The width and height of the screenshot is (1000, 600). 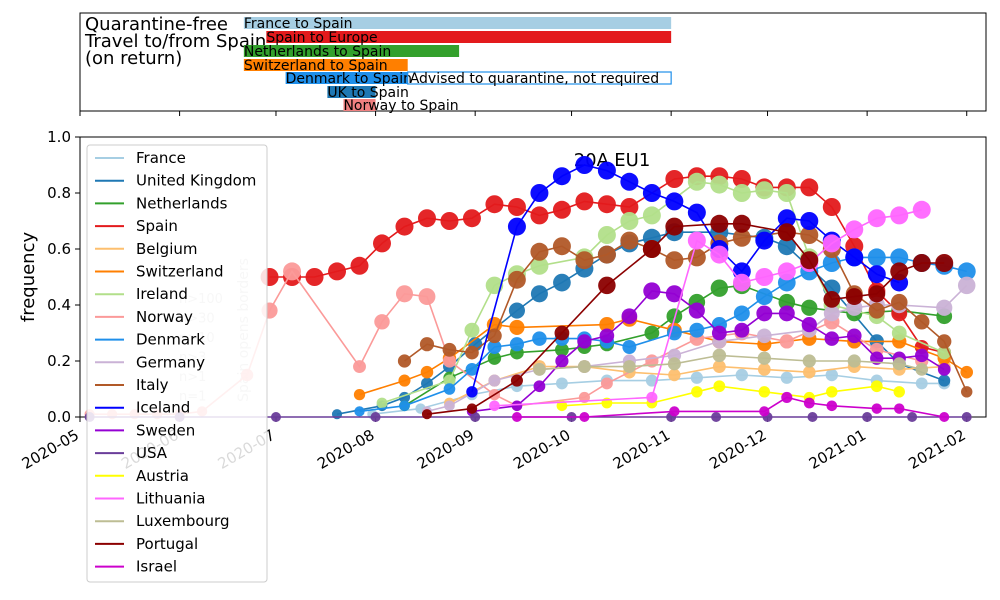 I want to click on legend-label: Norway, so click(x=164, y=317).